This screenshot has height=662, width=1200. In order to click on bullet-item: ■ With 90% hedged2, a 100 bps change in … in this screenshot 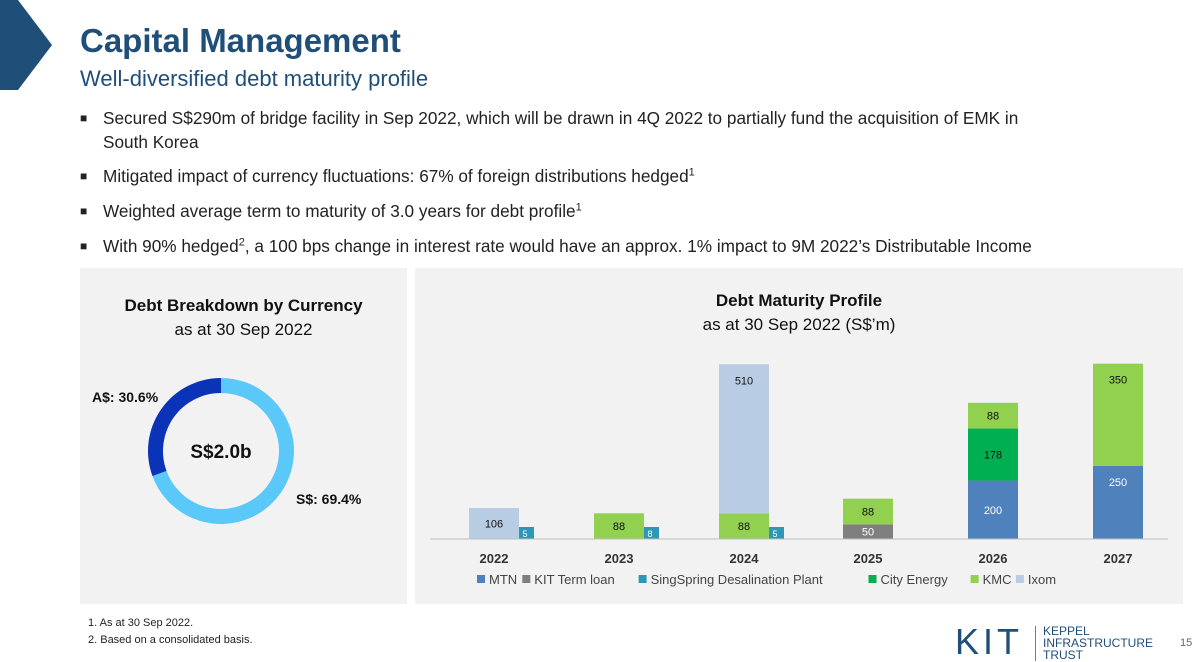, I will do `click(625, 246)`.